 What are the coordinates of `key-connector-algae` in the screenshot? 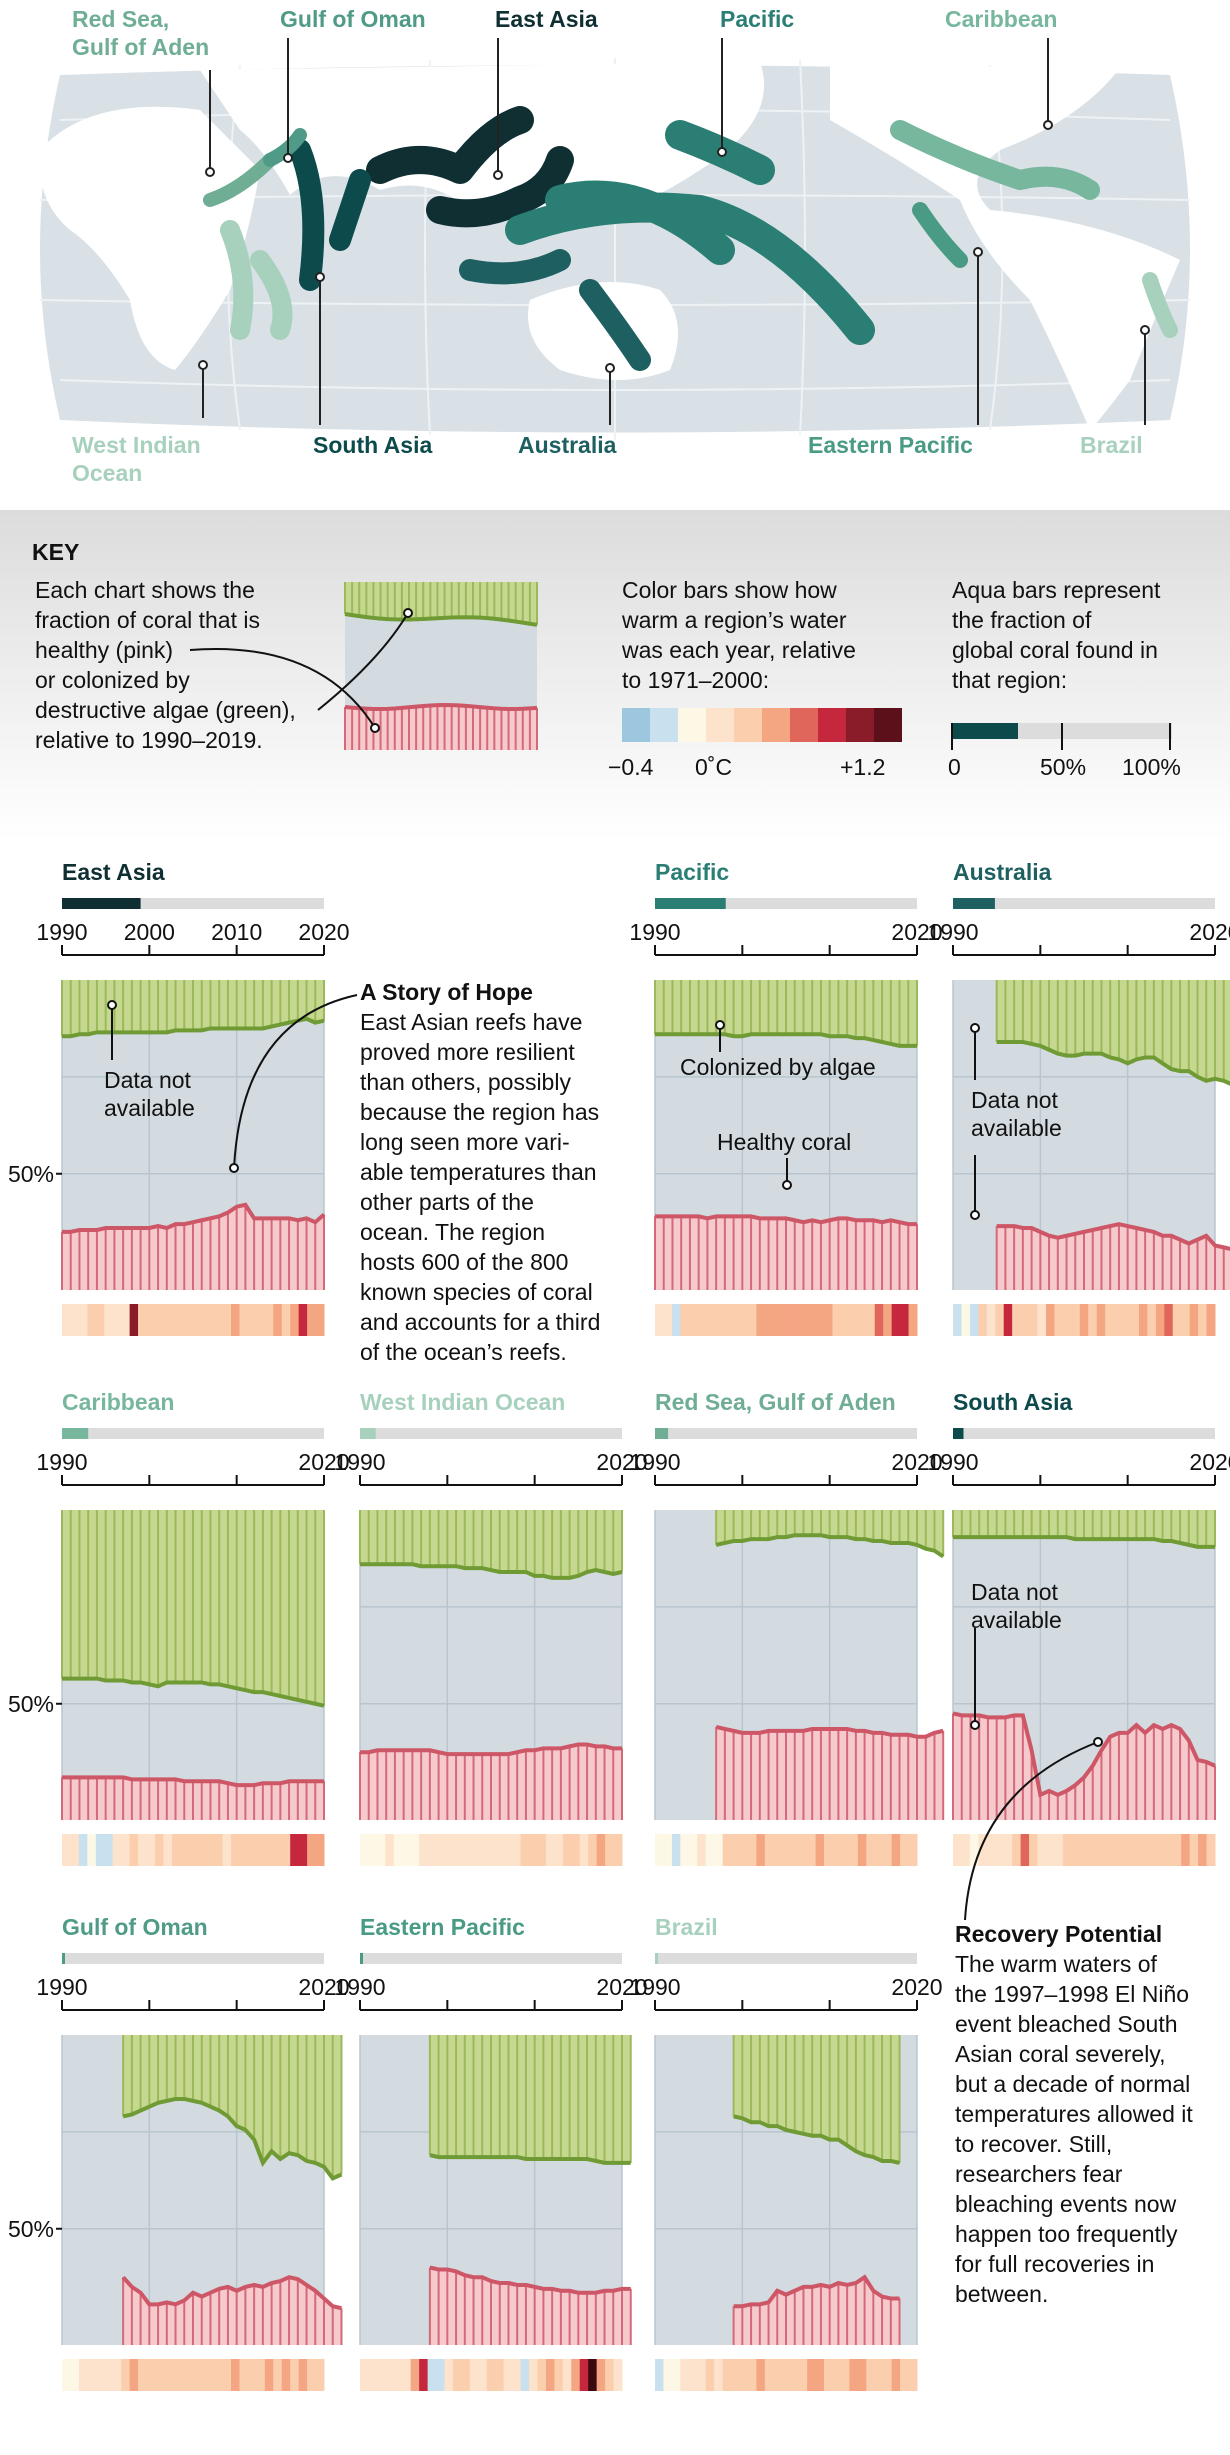 It's located at (363, 661).